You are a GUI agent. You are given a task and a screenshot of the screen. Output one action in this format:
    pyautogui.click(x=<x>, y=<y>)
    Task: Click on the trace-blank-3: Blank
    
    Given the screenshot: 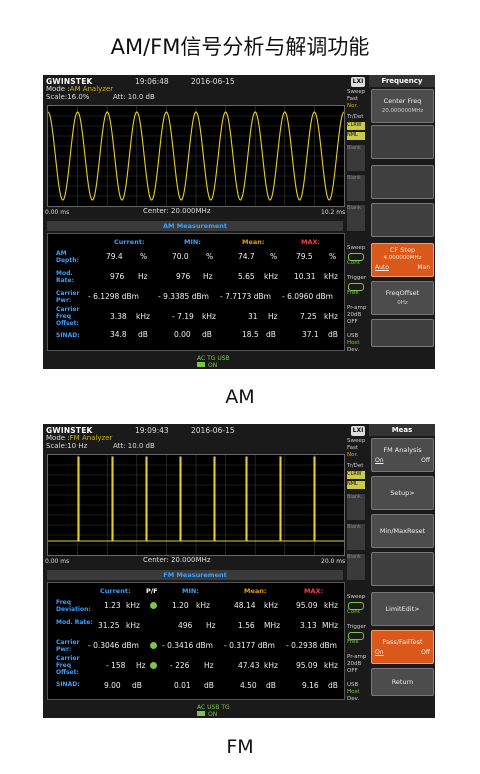 What is the action you would take?
    pyautogui.click(x=356, y=218)
    